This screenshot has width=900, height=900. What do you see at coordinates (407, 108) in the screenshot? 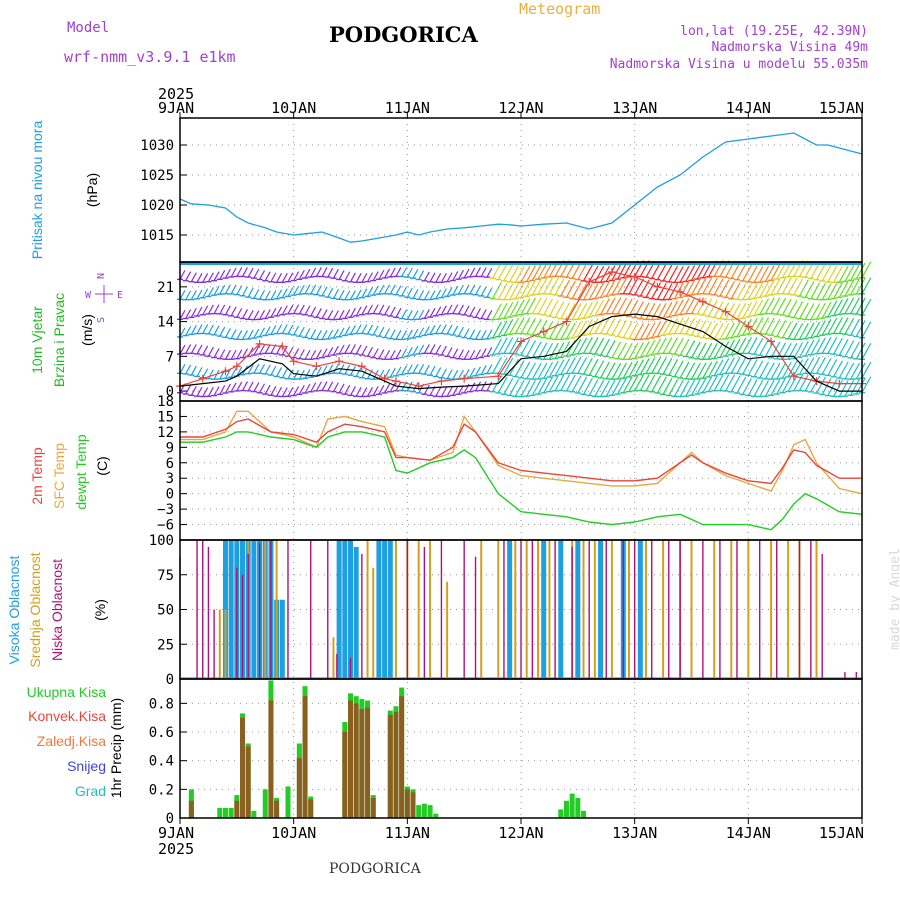
I see `x-tick-label-top: 11JAN` at bounding box center [407, 108].